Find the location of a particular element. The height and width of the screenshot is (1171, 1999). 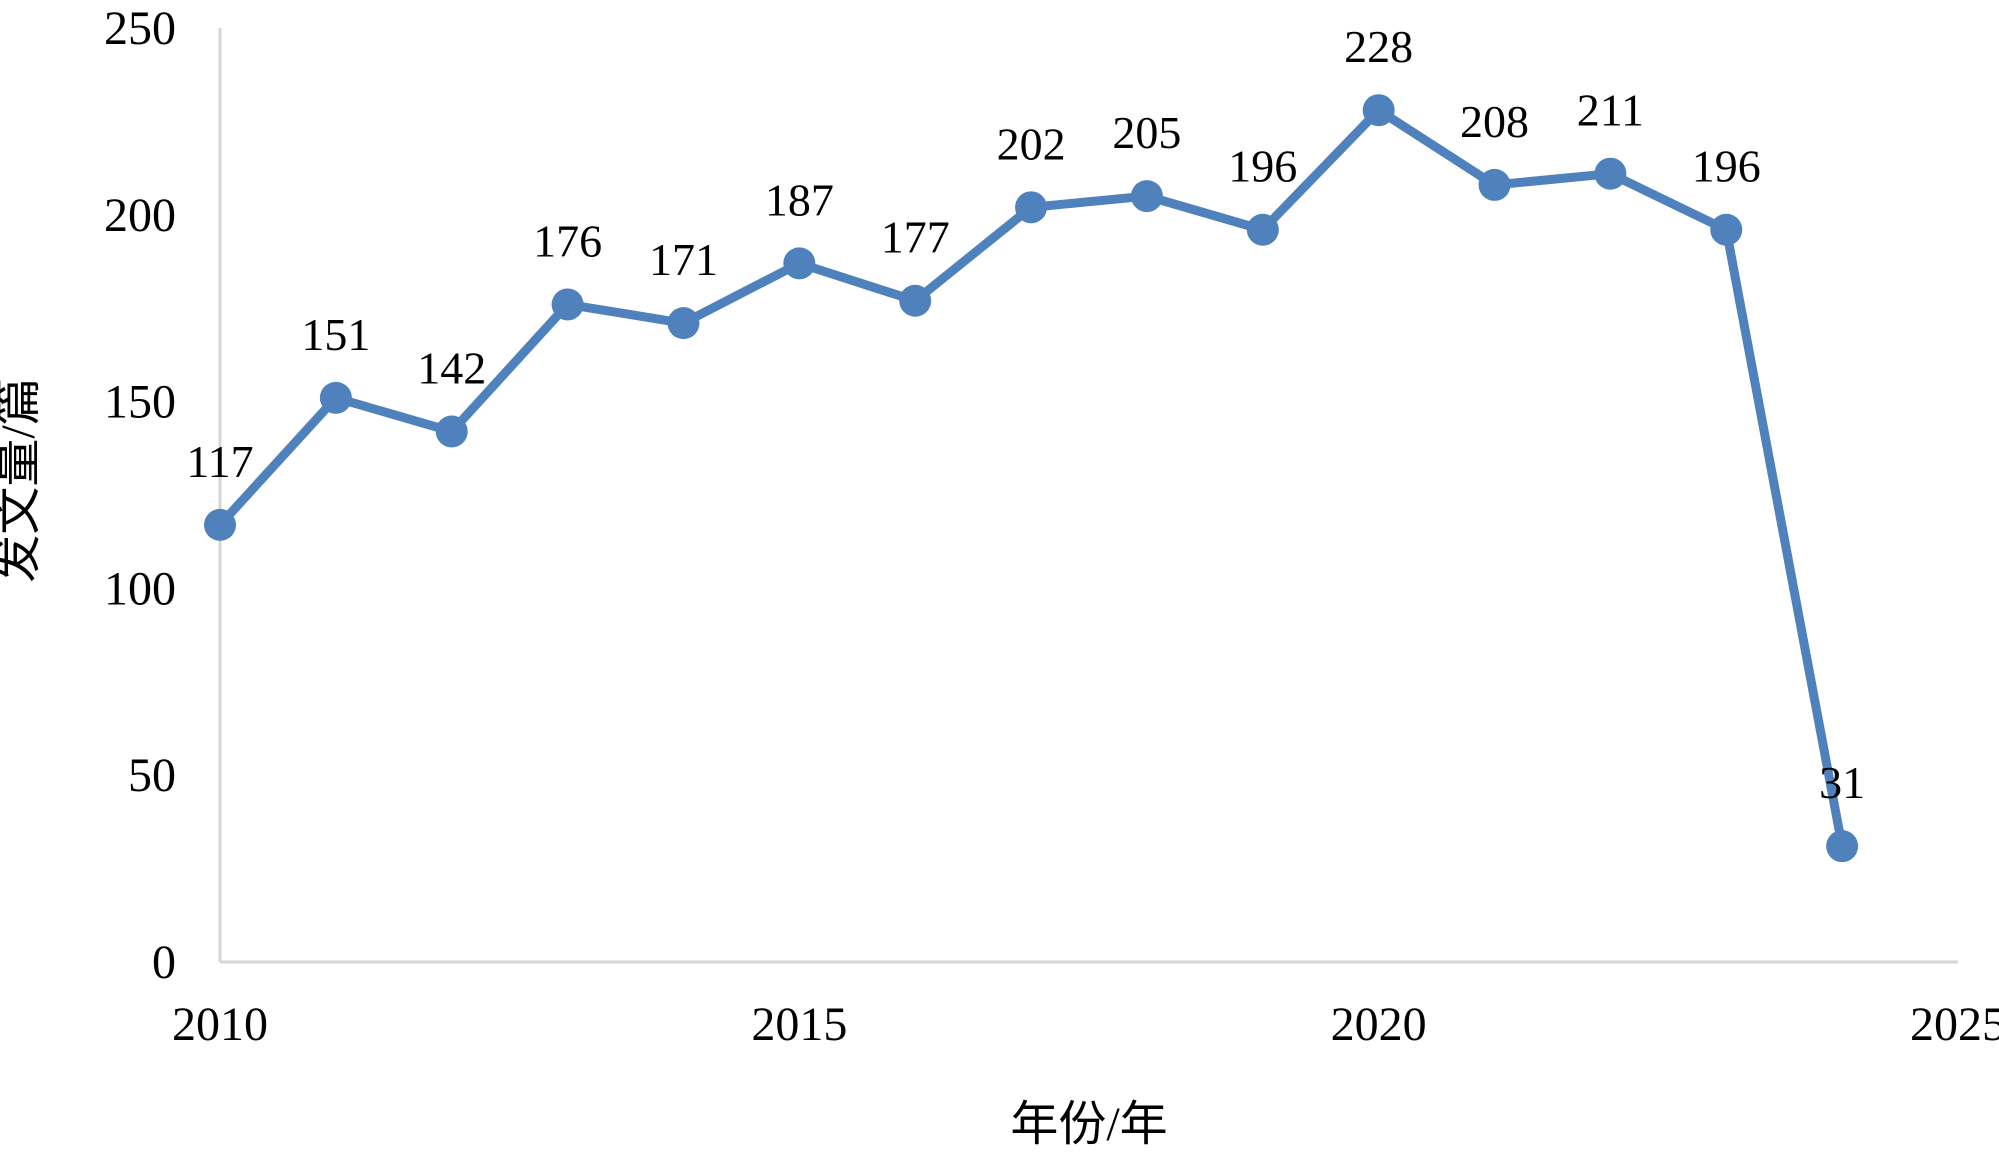

y-tick-label: 50 is located at coordinates (152, 775).